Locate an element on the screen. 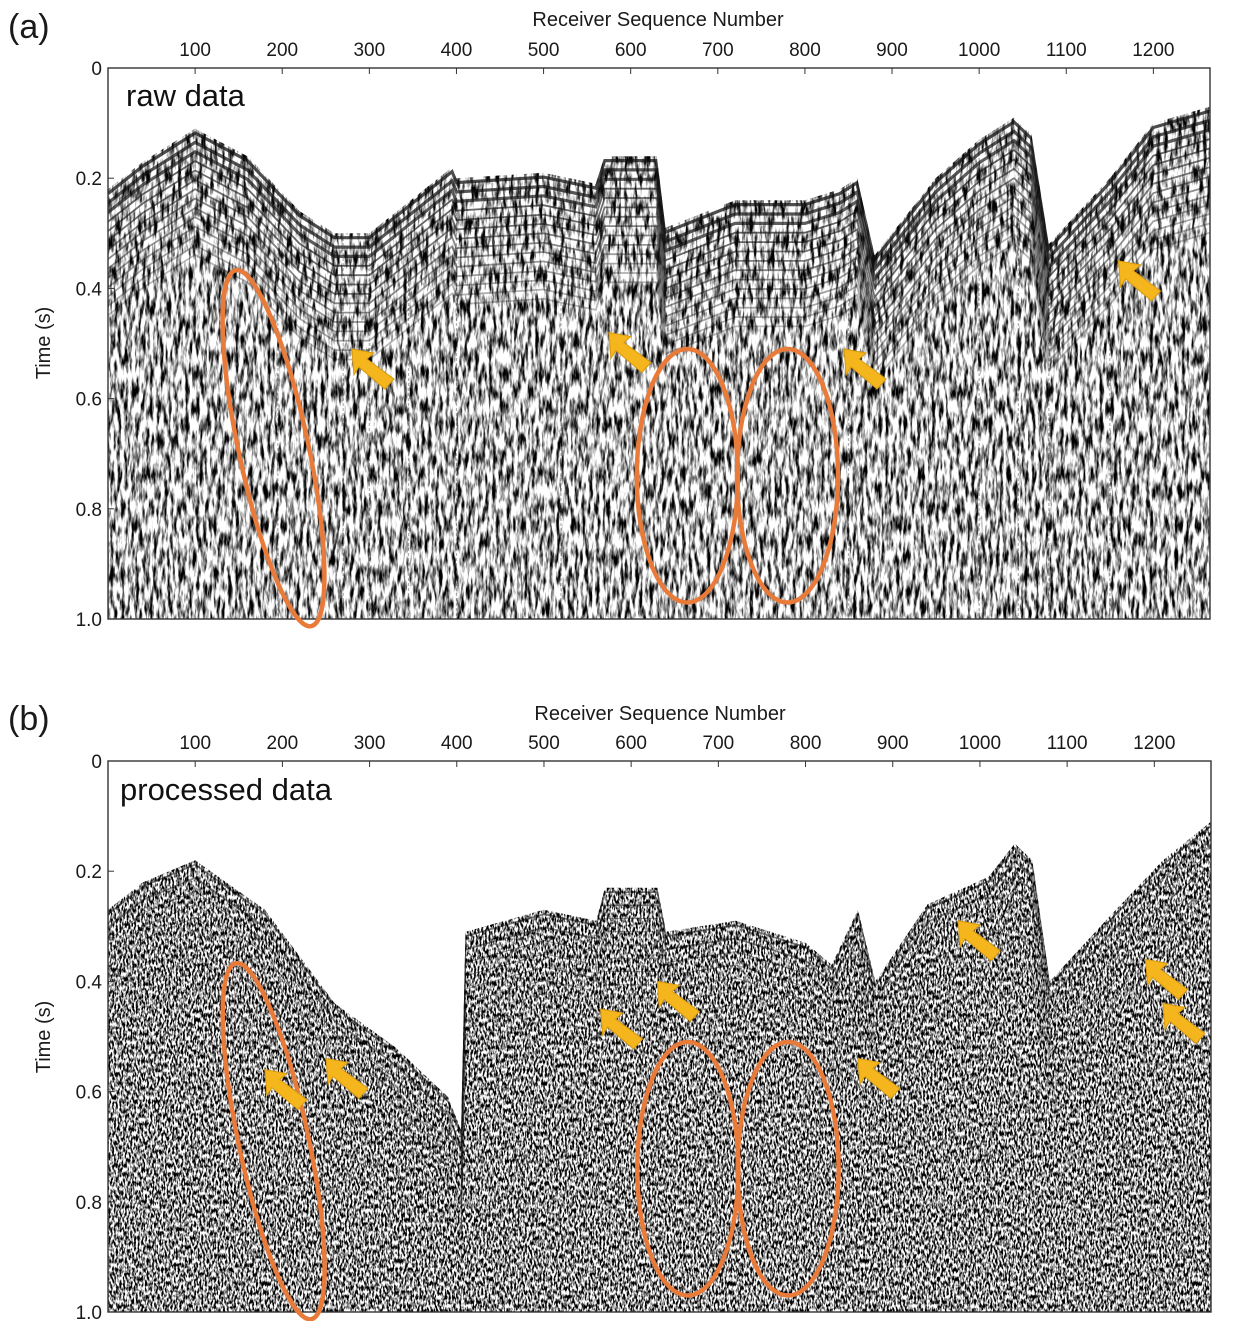 The width and height of the screenshot is (1241, 1321). inset-label-background is located at coordinates (196, 95).